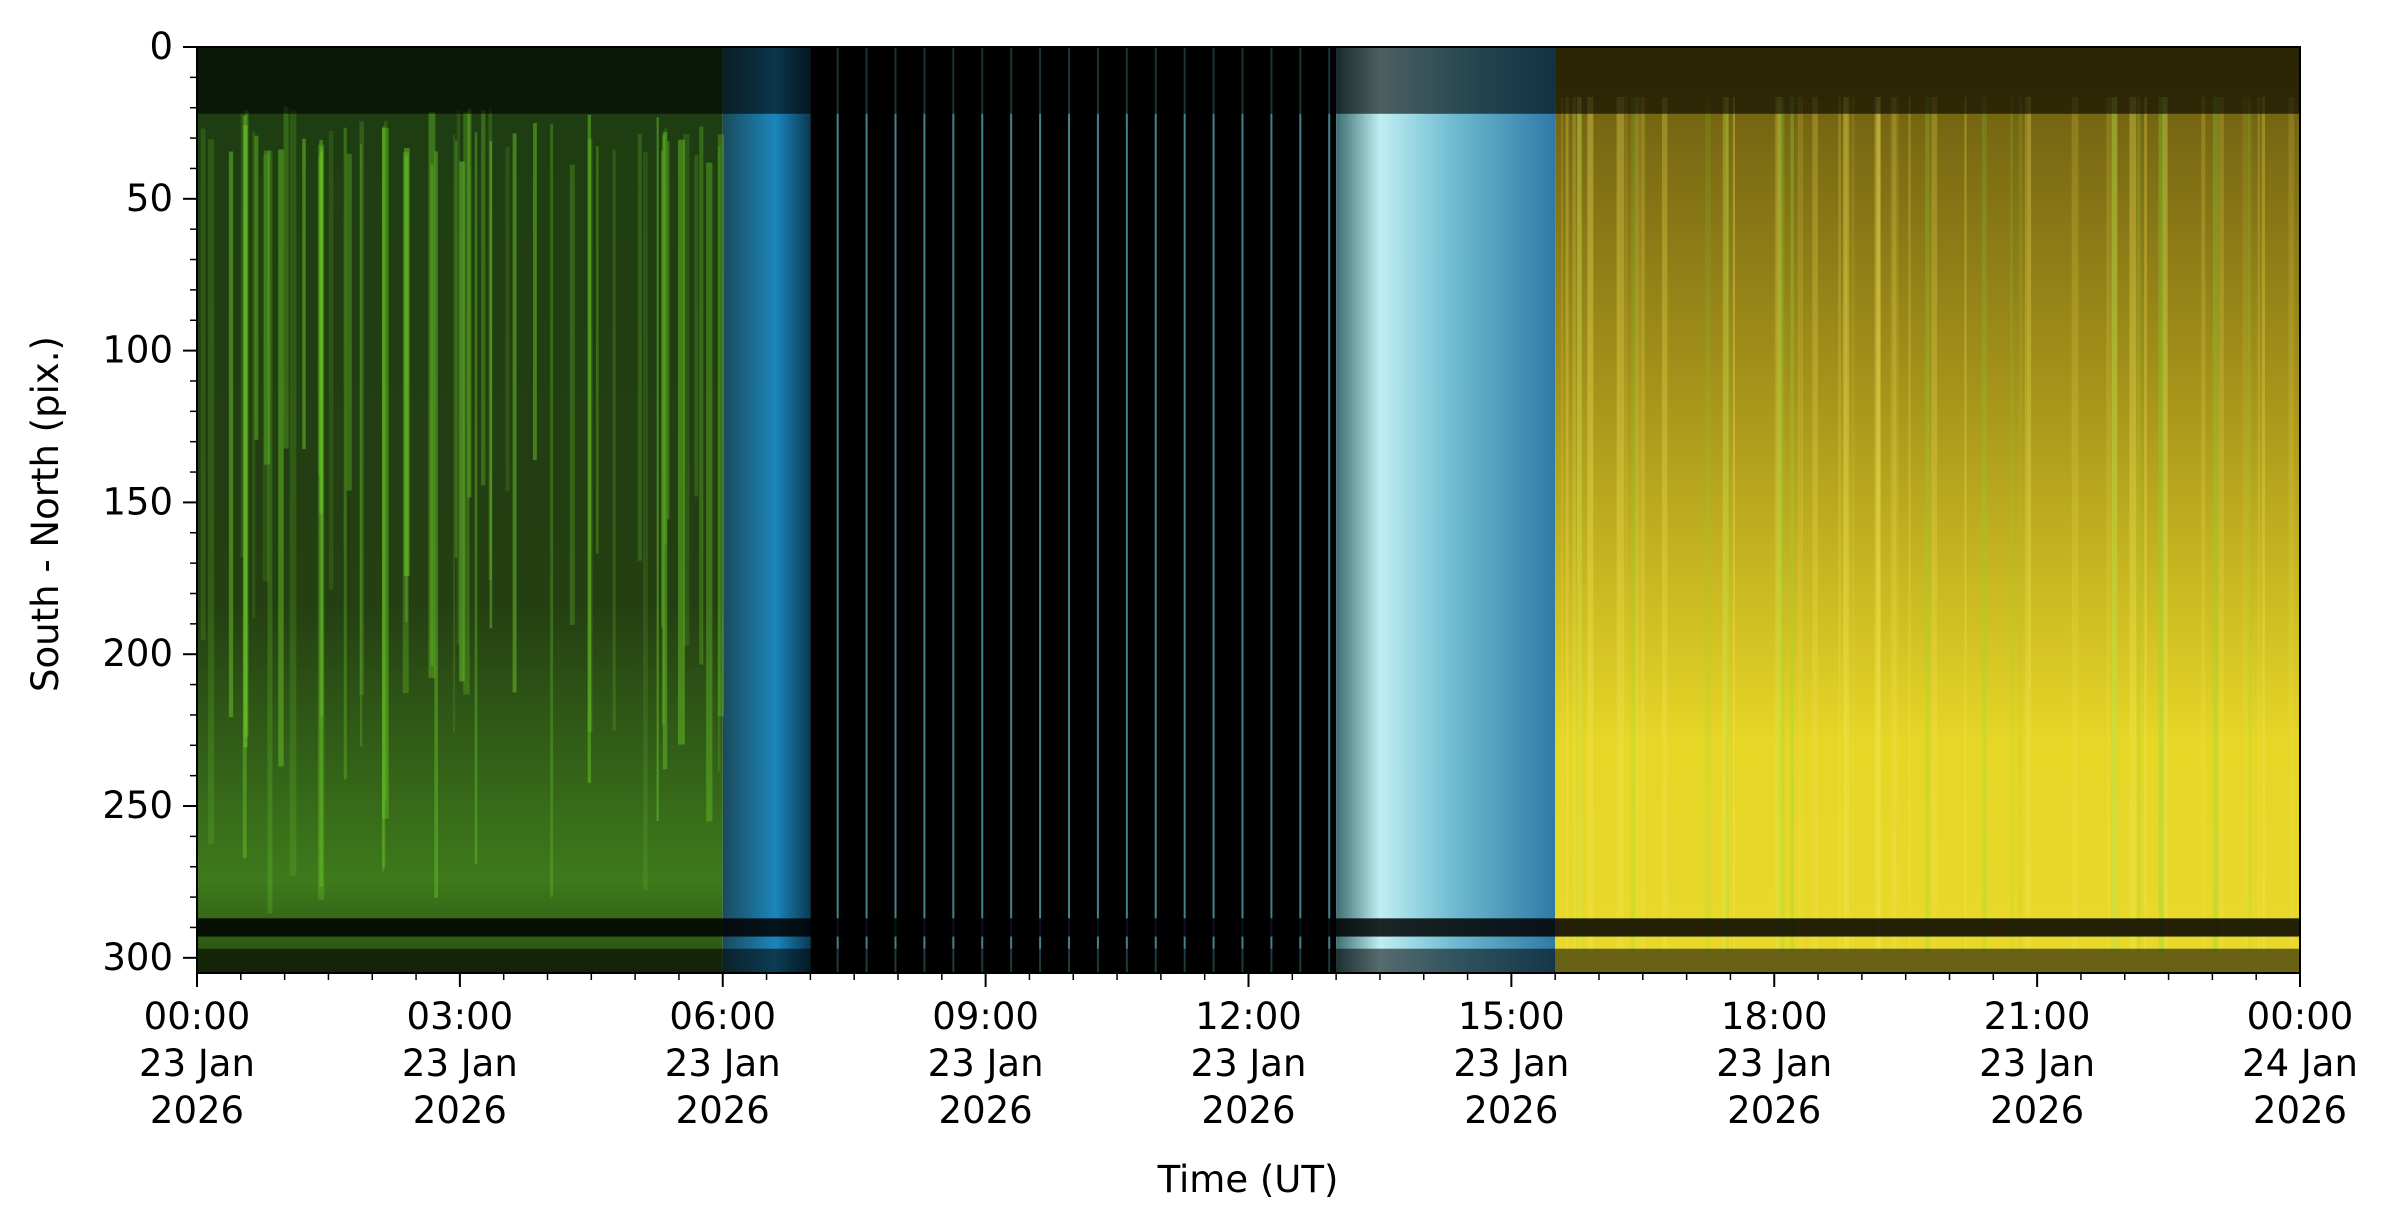 The width and height of the screenshot is (2385, 1231). What do you see at coordinates (1248, 1179) in the screenshot?
I see `x-axis-label: Time (UT)` at bounding box center [1248, 1179].